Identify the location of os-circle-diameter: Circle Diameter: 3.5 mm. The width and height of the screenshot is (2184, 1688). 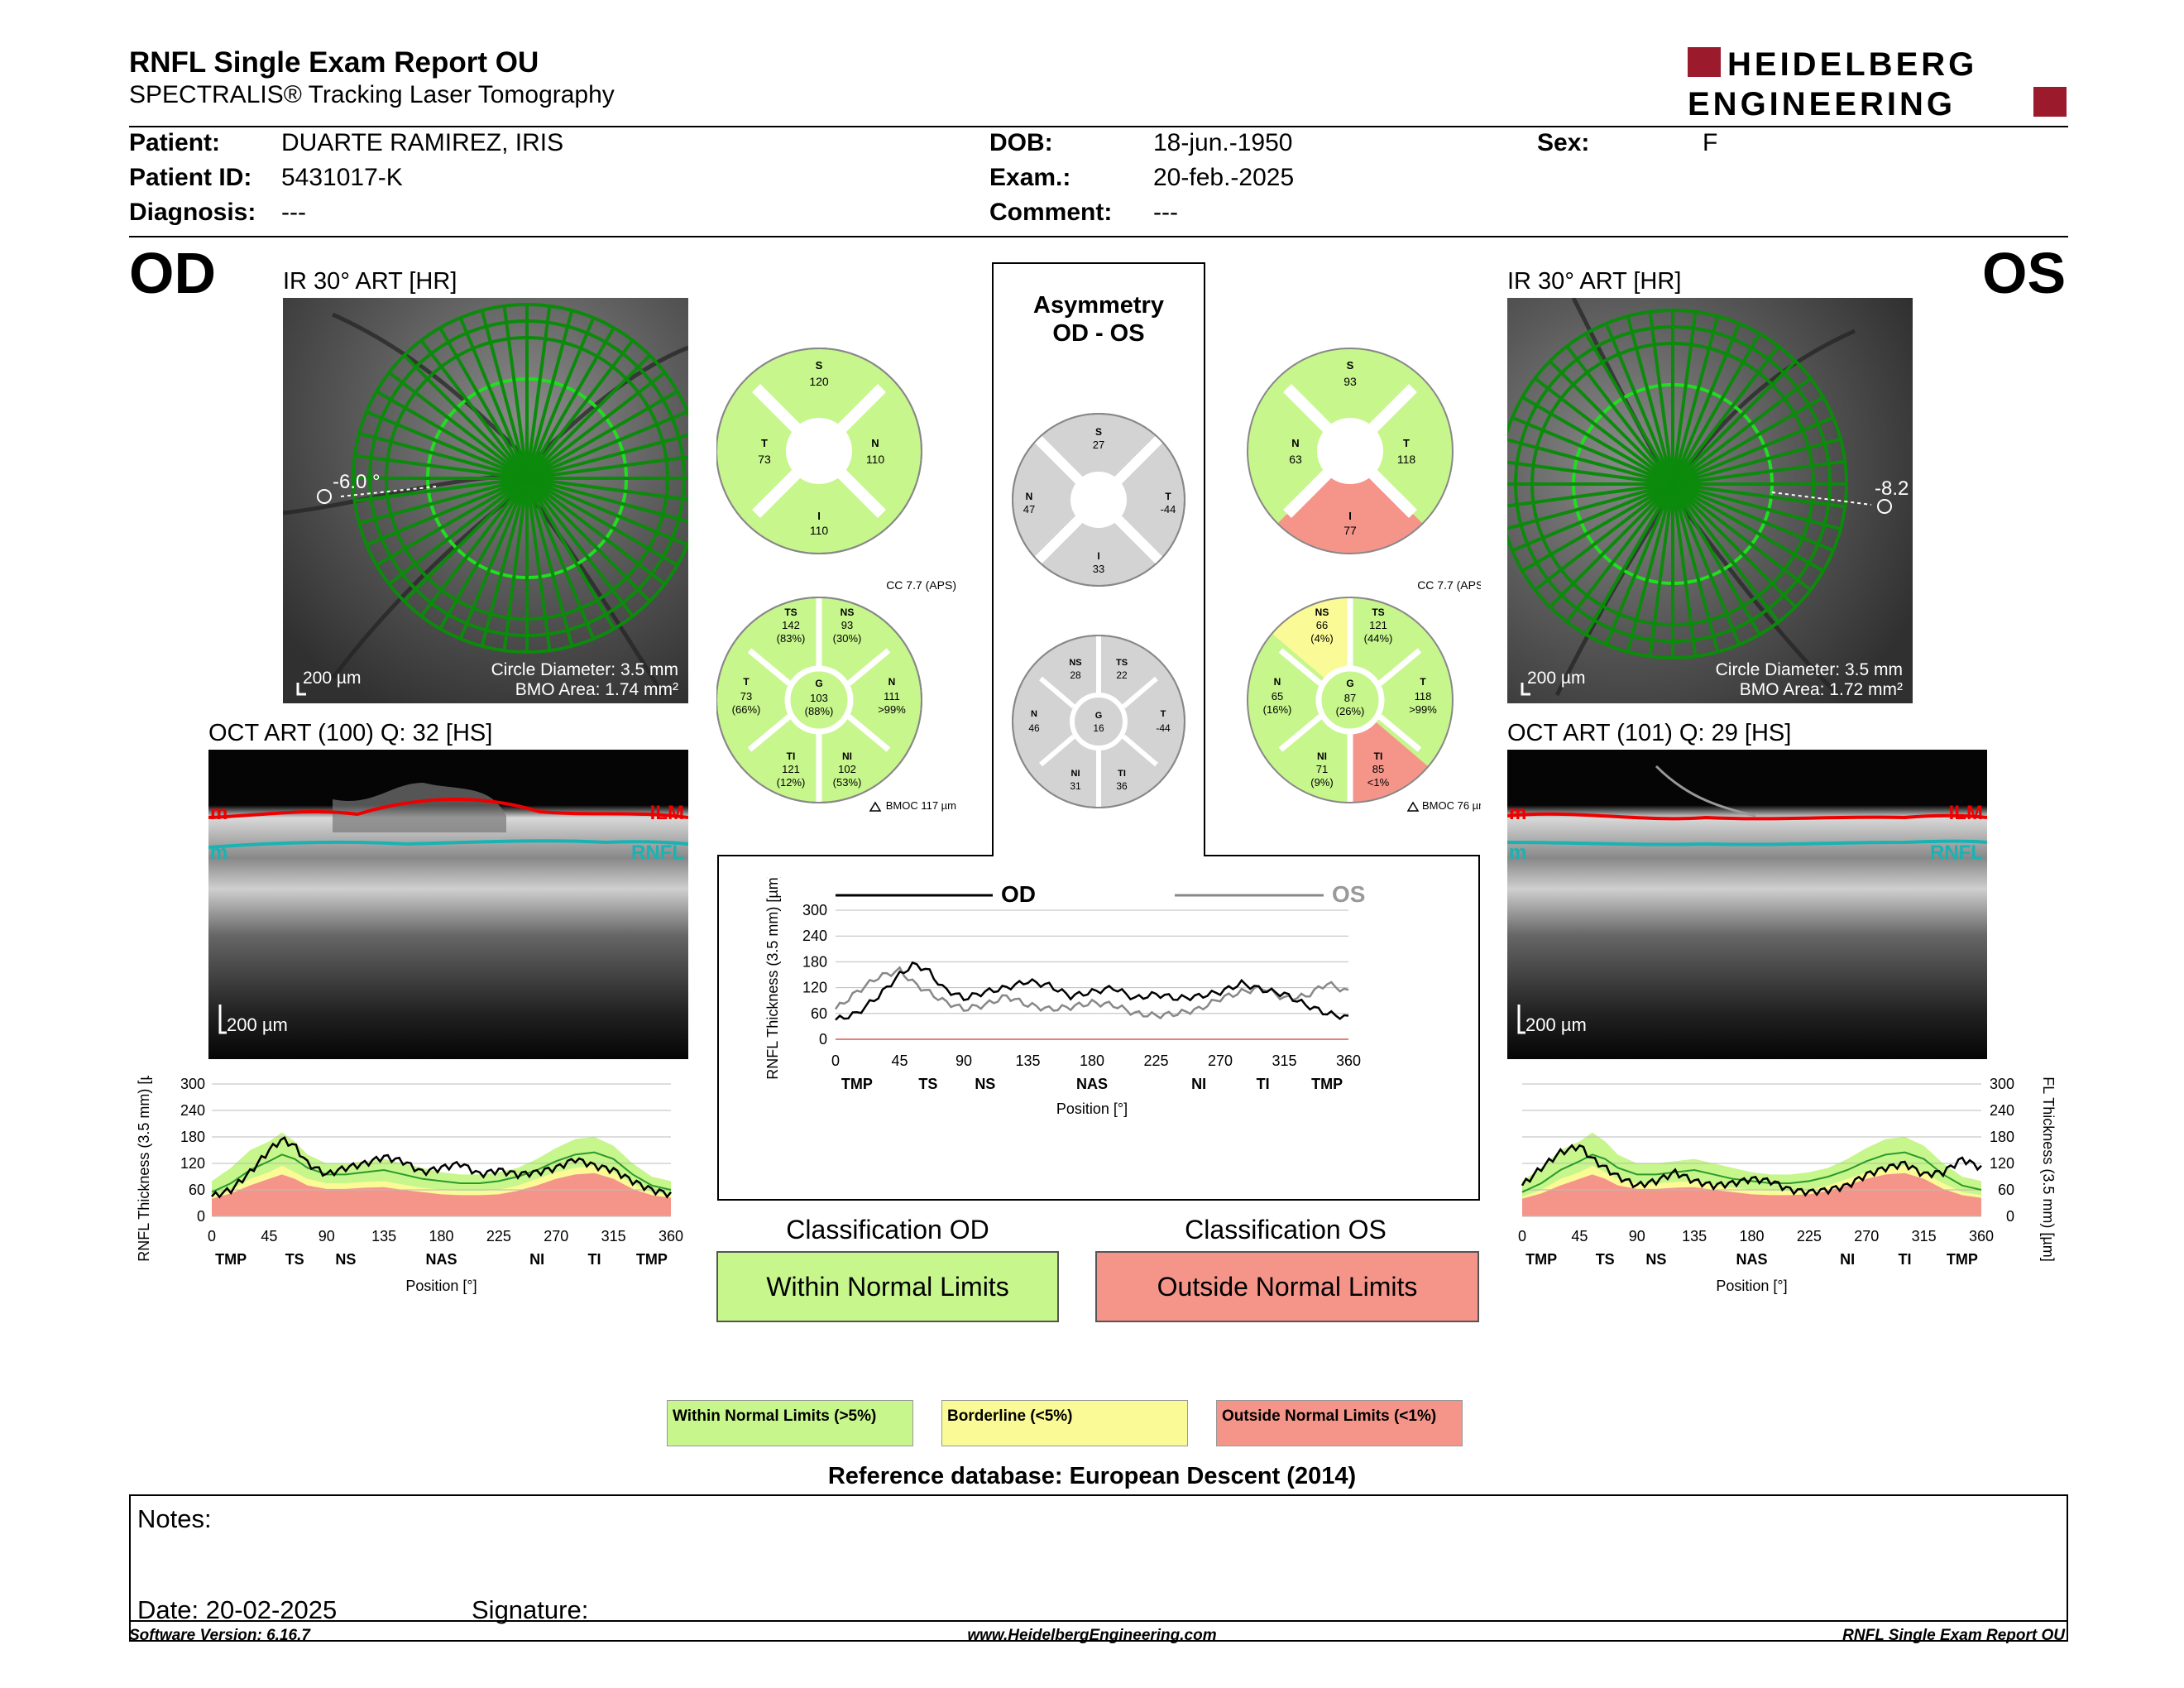
(1809, 669).